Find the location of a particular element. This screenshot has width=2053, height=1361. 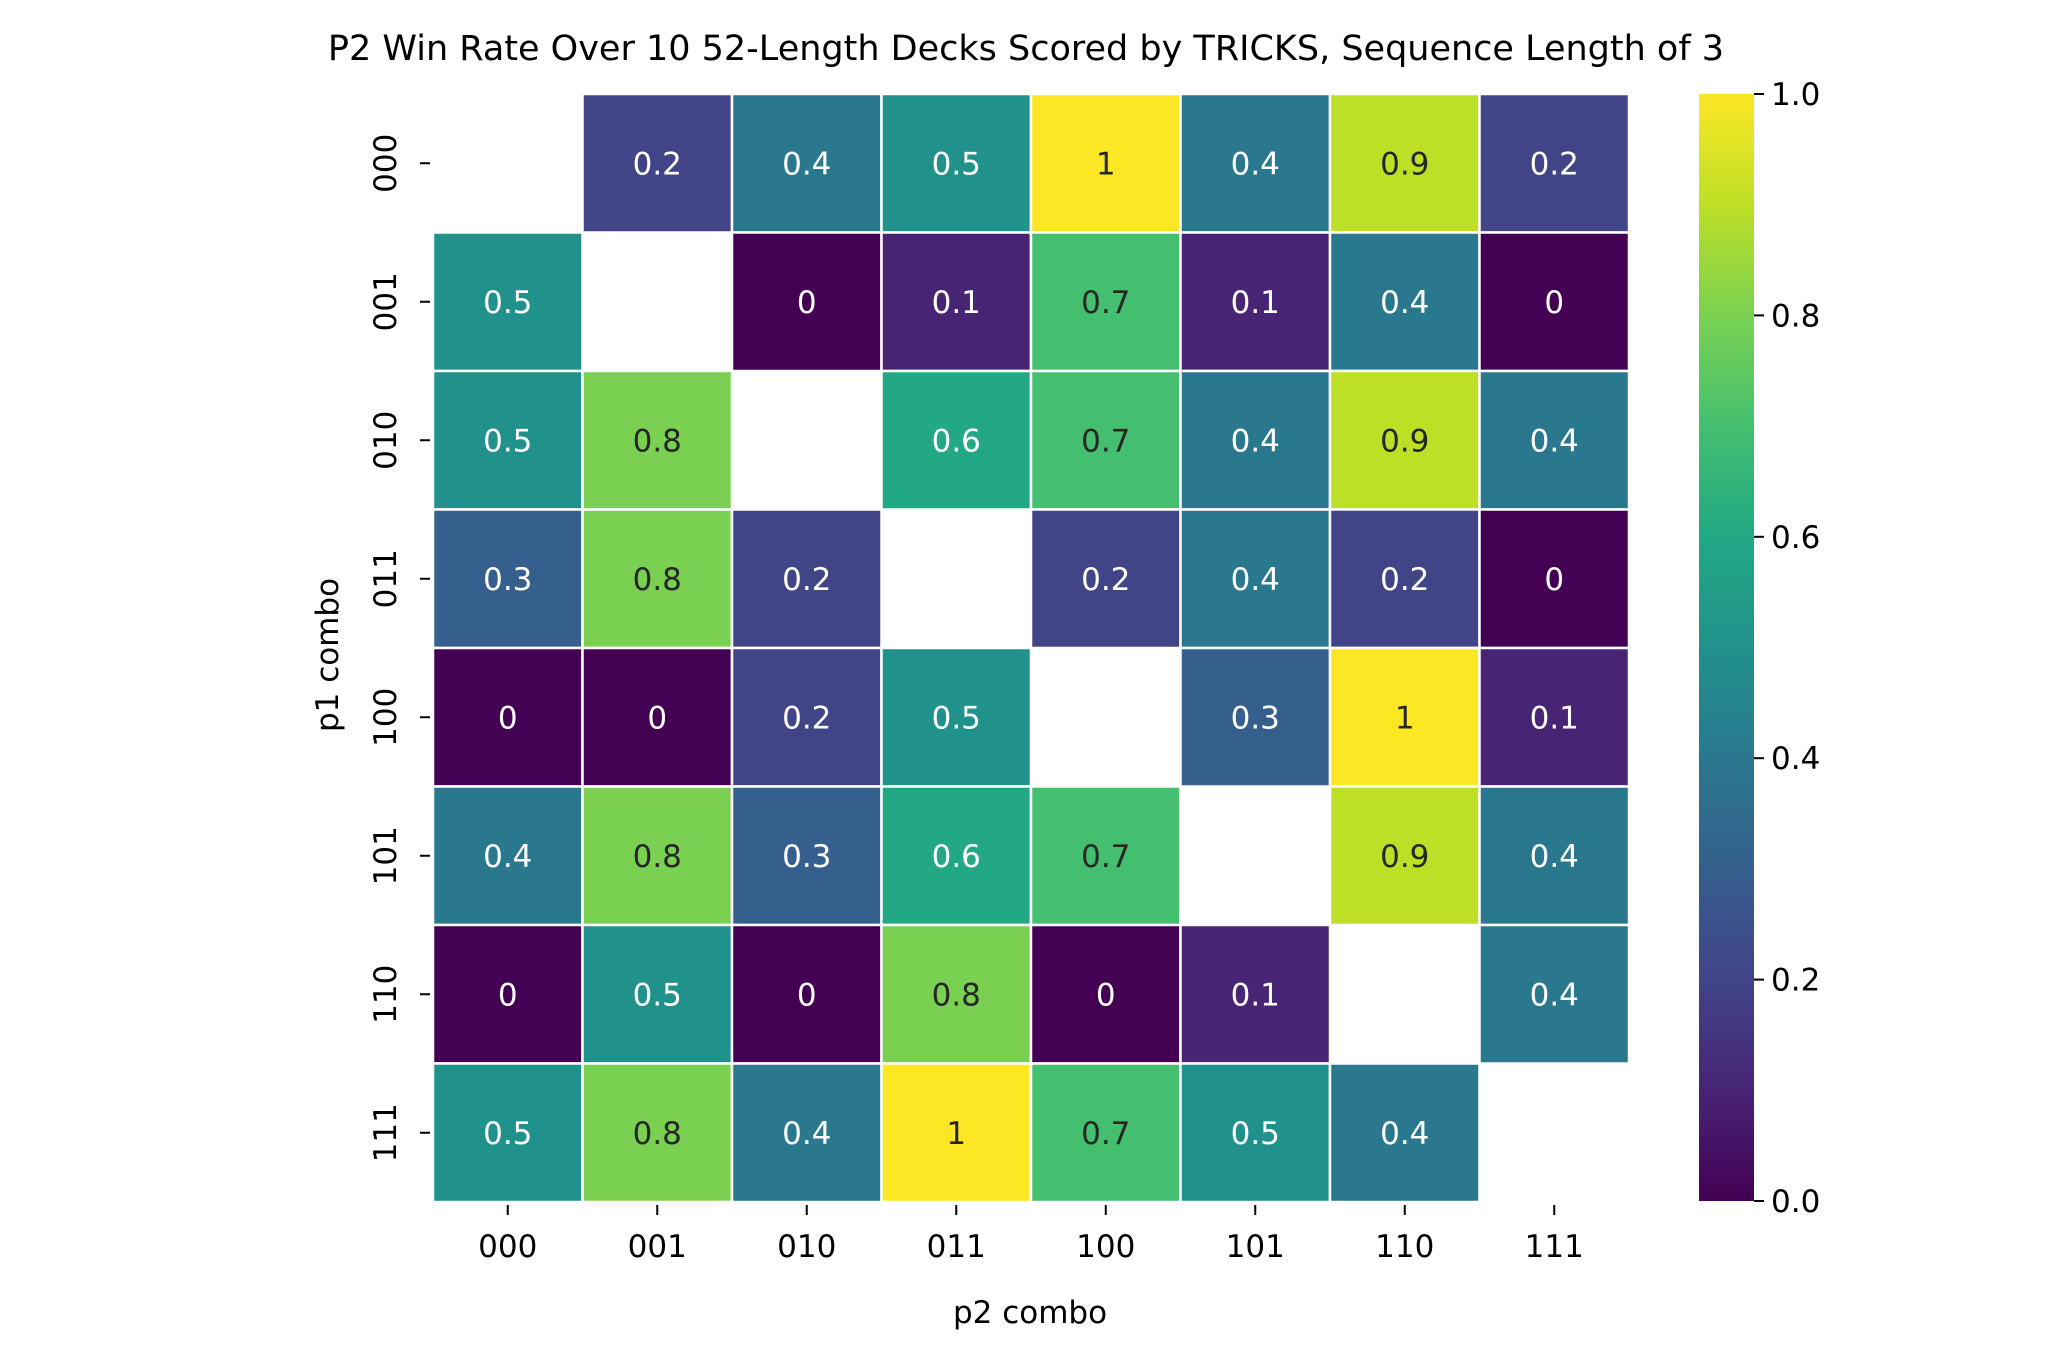

y-tick-label: 000 is located at coordinates (386, 163).